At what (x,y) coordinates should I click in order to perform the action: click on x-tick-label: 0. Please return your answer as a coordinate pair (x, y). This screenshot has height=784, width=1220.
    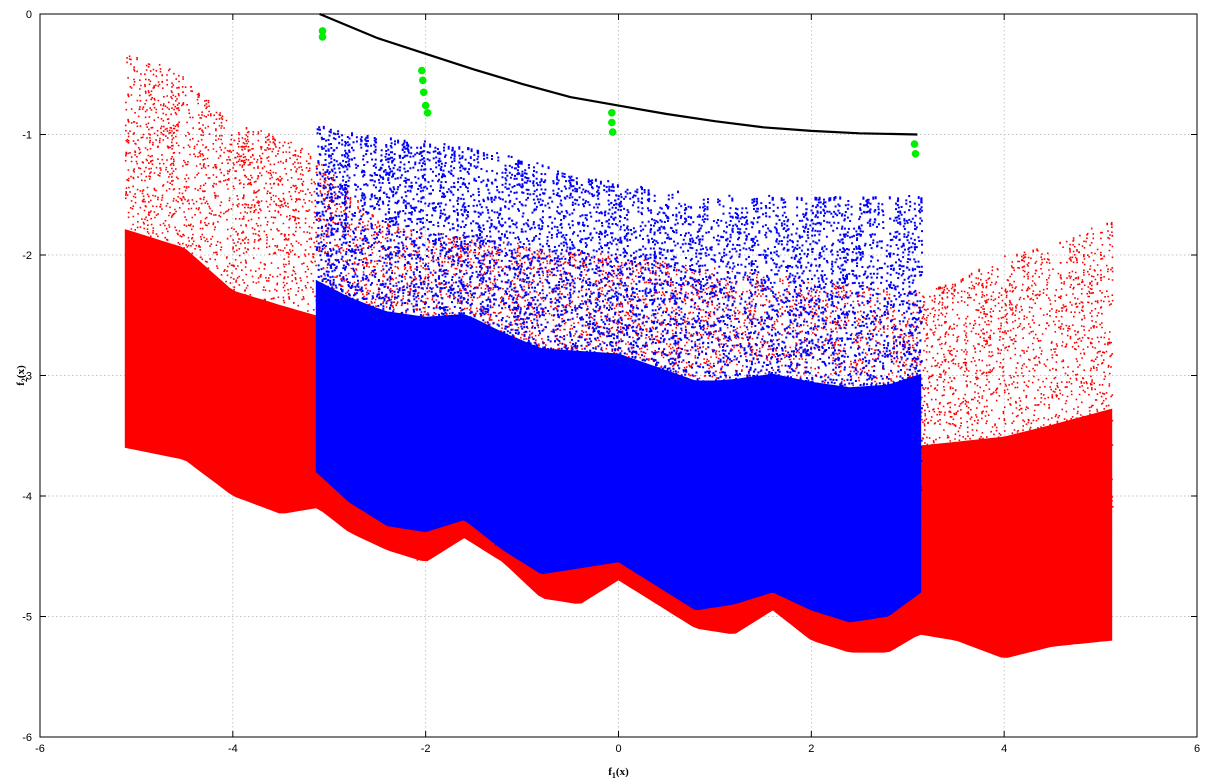
    Looking at the image, I should click on (618, 749).